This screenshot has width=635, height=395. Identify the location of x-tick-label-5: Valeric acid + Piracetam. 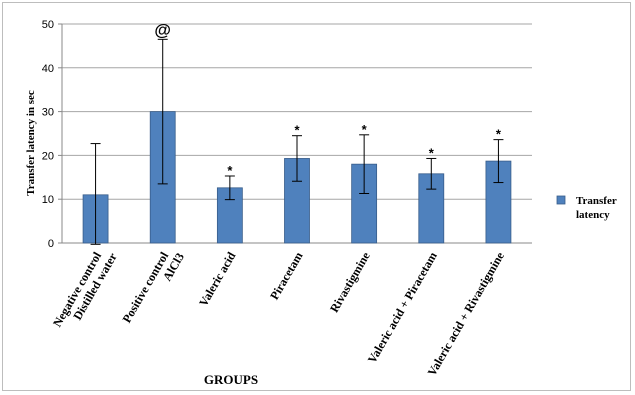
(402, 308).